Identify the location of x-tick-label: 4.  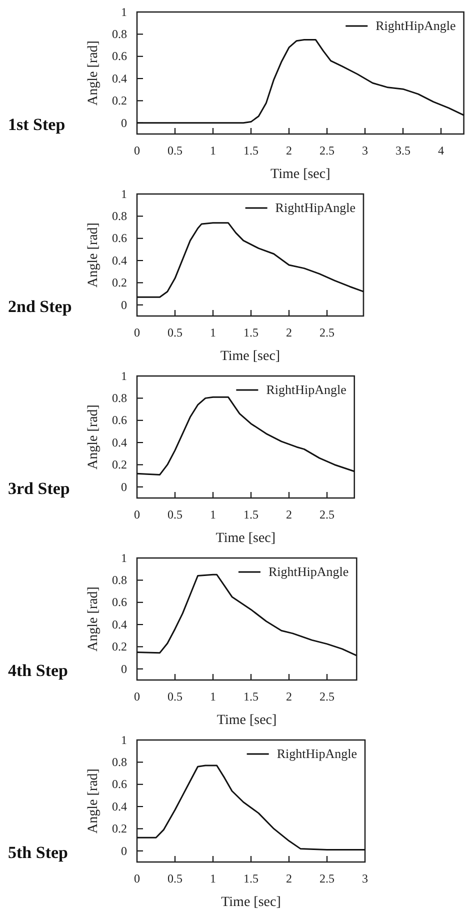
(441, 151).